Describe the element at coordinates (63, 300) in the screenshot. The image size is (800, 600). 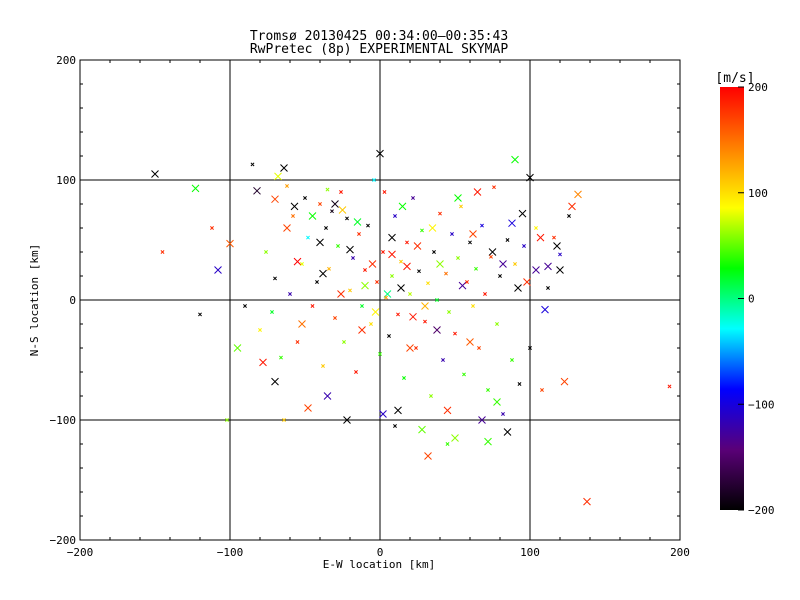
I see `y-axis-tick-labels: −200 −100 0 100 200` at that location.